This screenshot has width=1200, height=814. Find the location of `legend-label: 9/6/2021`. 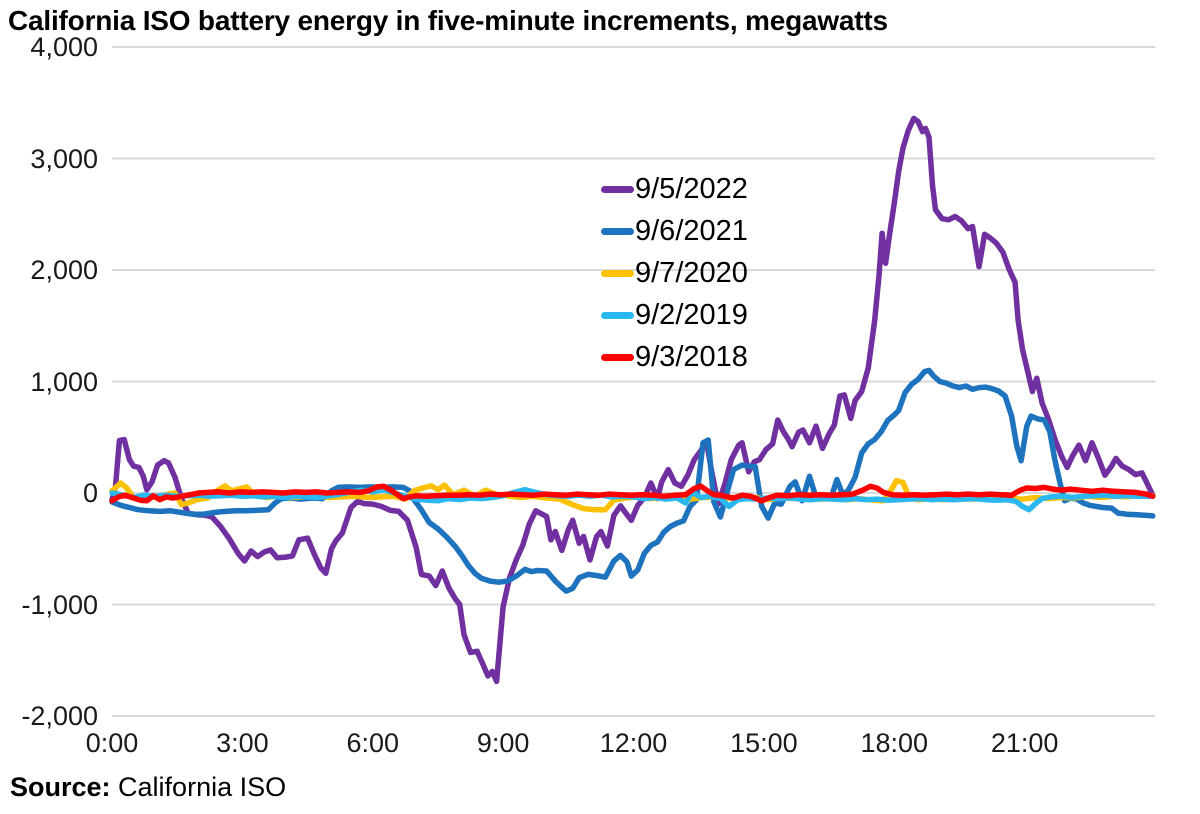

legend-label: 9/6/2021 is located at coordinates (691, 230).